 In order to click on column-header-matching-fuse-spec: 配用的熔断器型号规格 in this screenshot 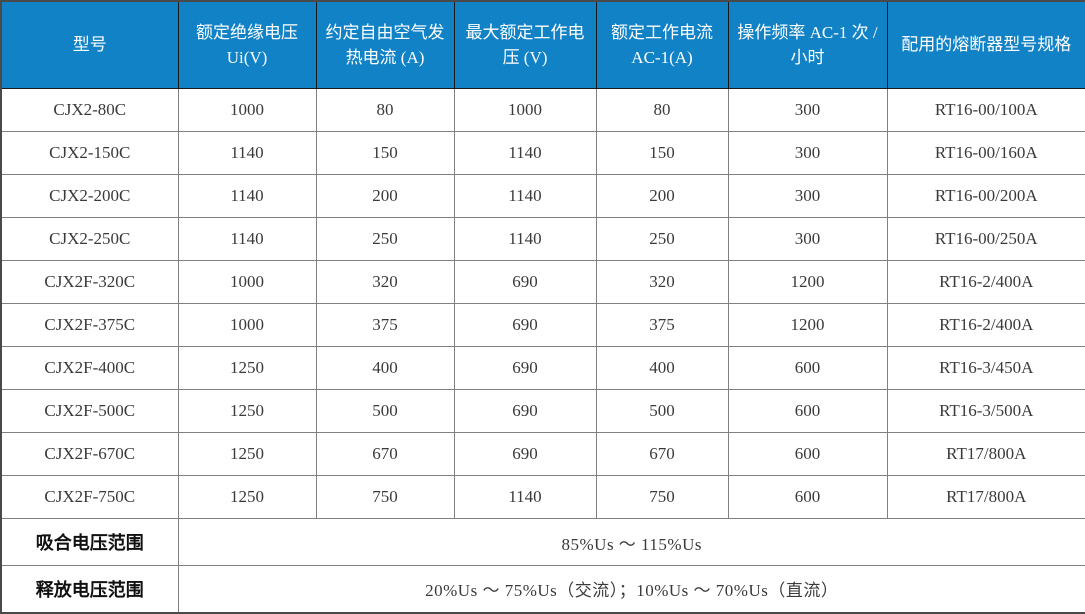, I will do `click(985, 44)`.